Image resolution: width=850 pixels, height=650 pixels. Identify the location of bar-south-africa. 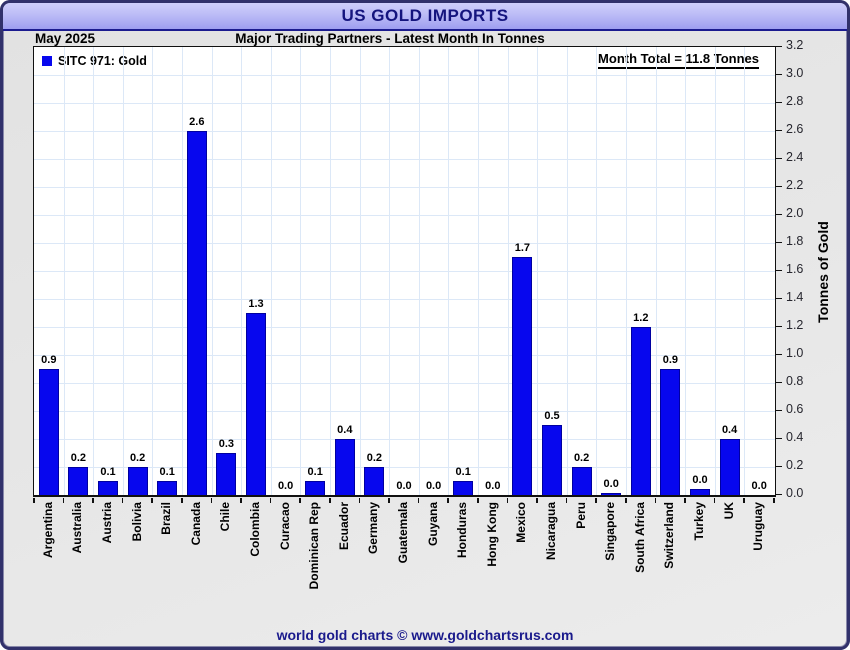
(640, 411).